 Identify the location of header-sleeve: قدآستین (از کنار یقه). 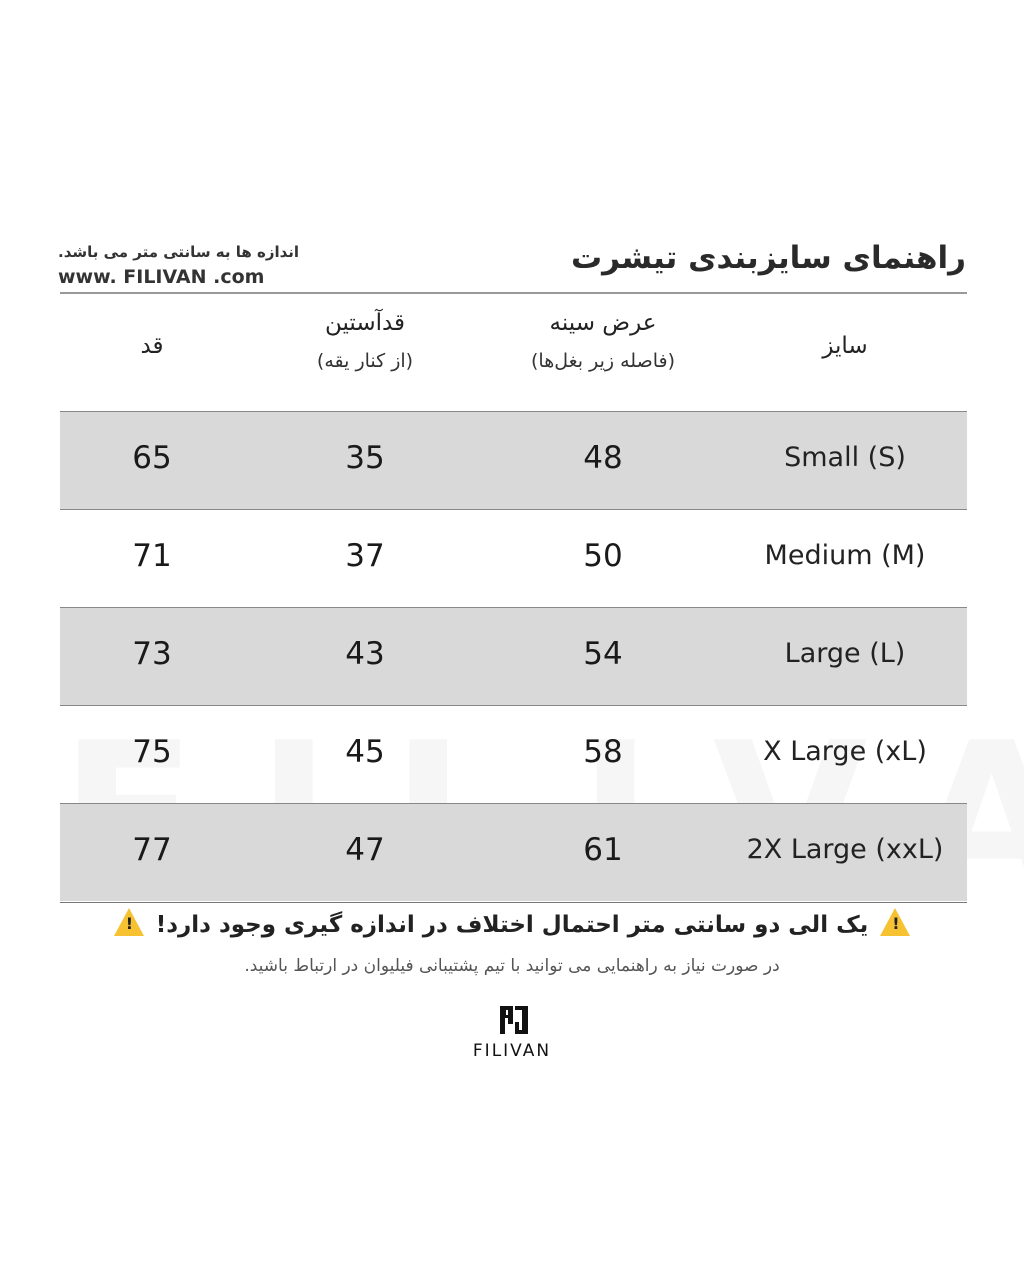
(365, 341).